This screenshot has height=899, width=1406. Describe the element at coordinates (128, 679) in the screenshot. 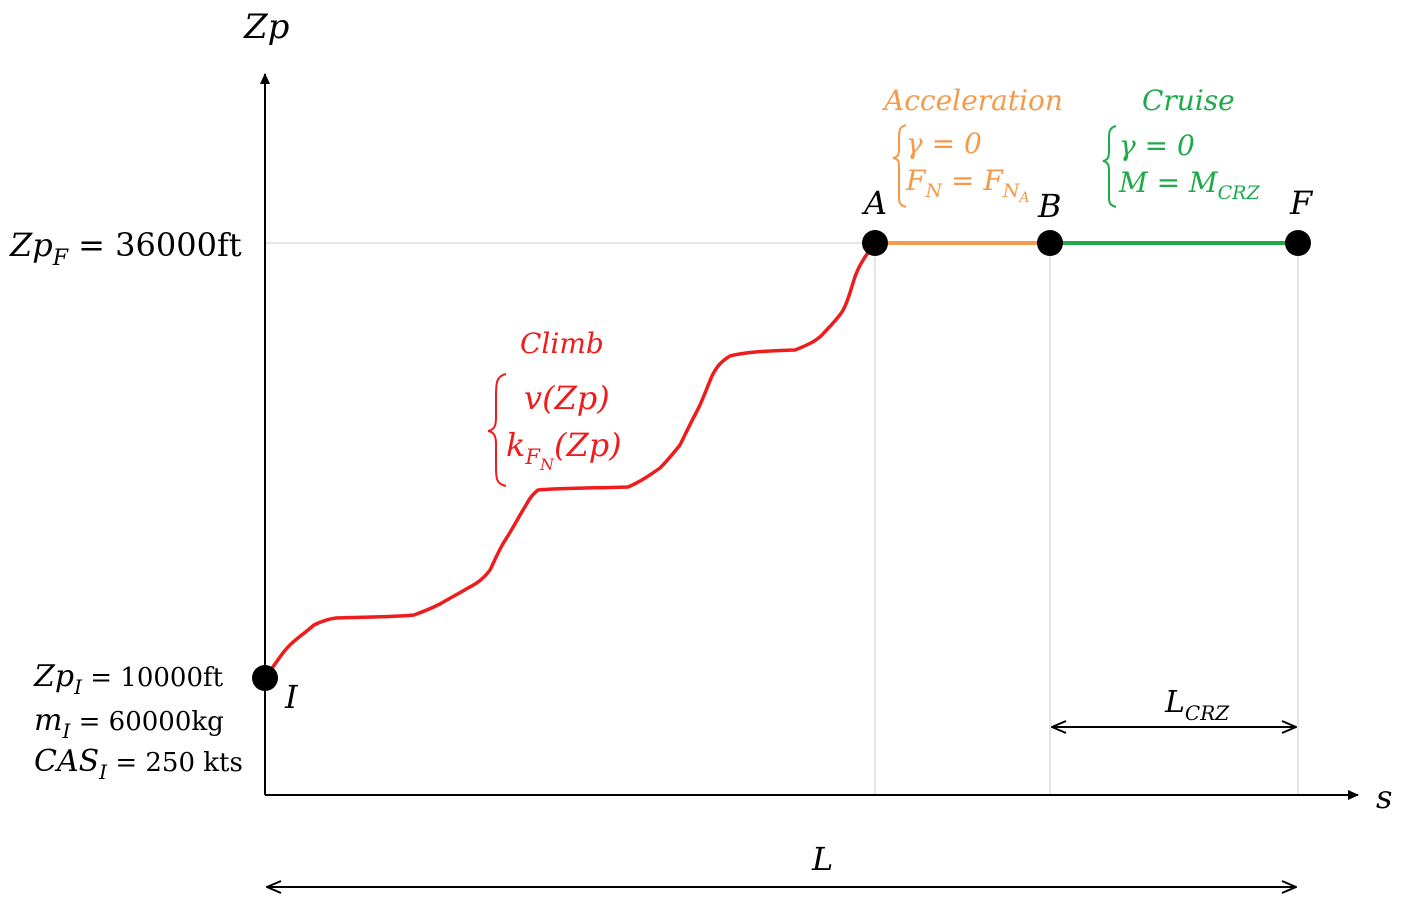

I see `initial-altitude-label: ZpI = 10000ft` at that location.